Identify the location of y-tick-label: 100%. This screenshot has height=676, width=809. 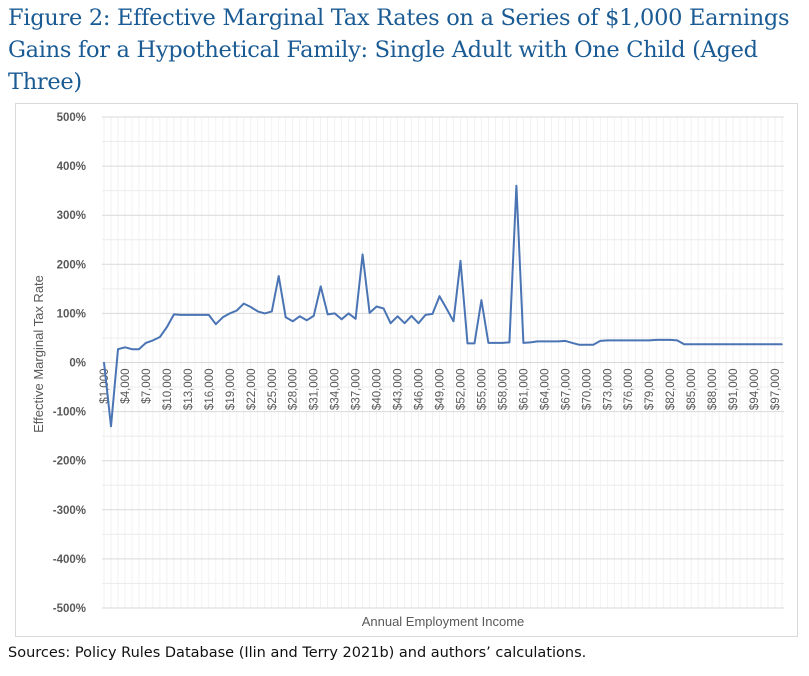
(71, 314).